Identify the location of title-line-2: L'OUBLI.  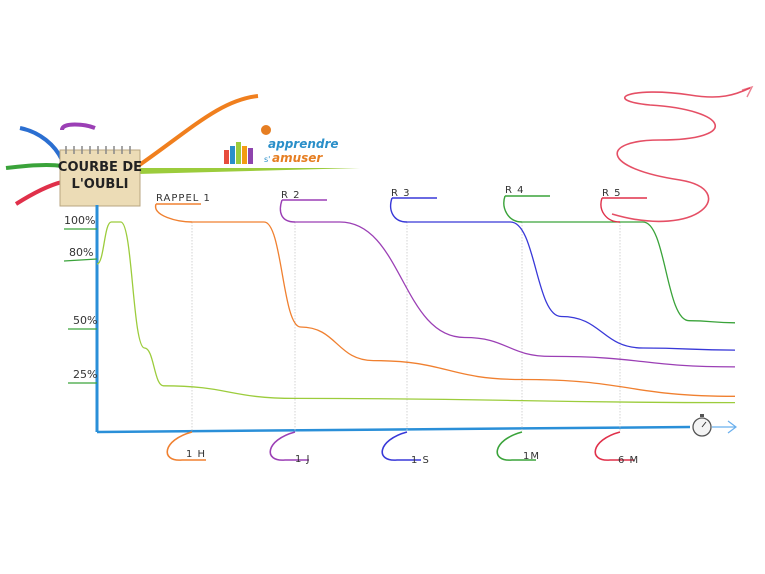
(100, 184).